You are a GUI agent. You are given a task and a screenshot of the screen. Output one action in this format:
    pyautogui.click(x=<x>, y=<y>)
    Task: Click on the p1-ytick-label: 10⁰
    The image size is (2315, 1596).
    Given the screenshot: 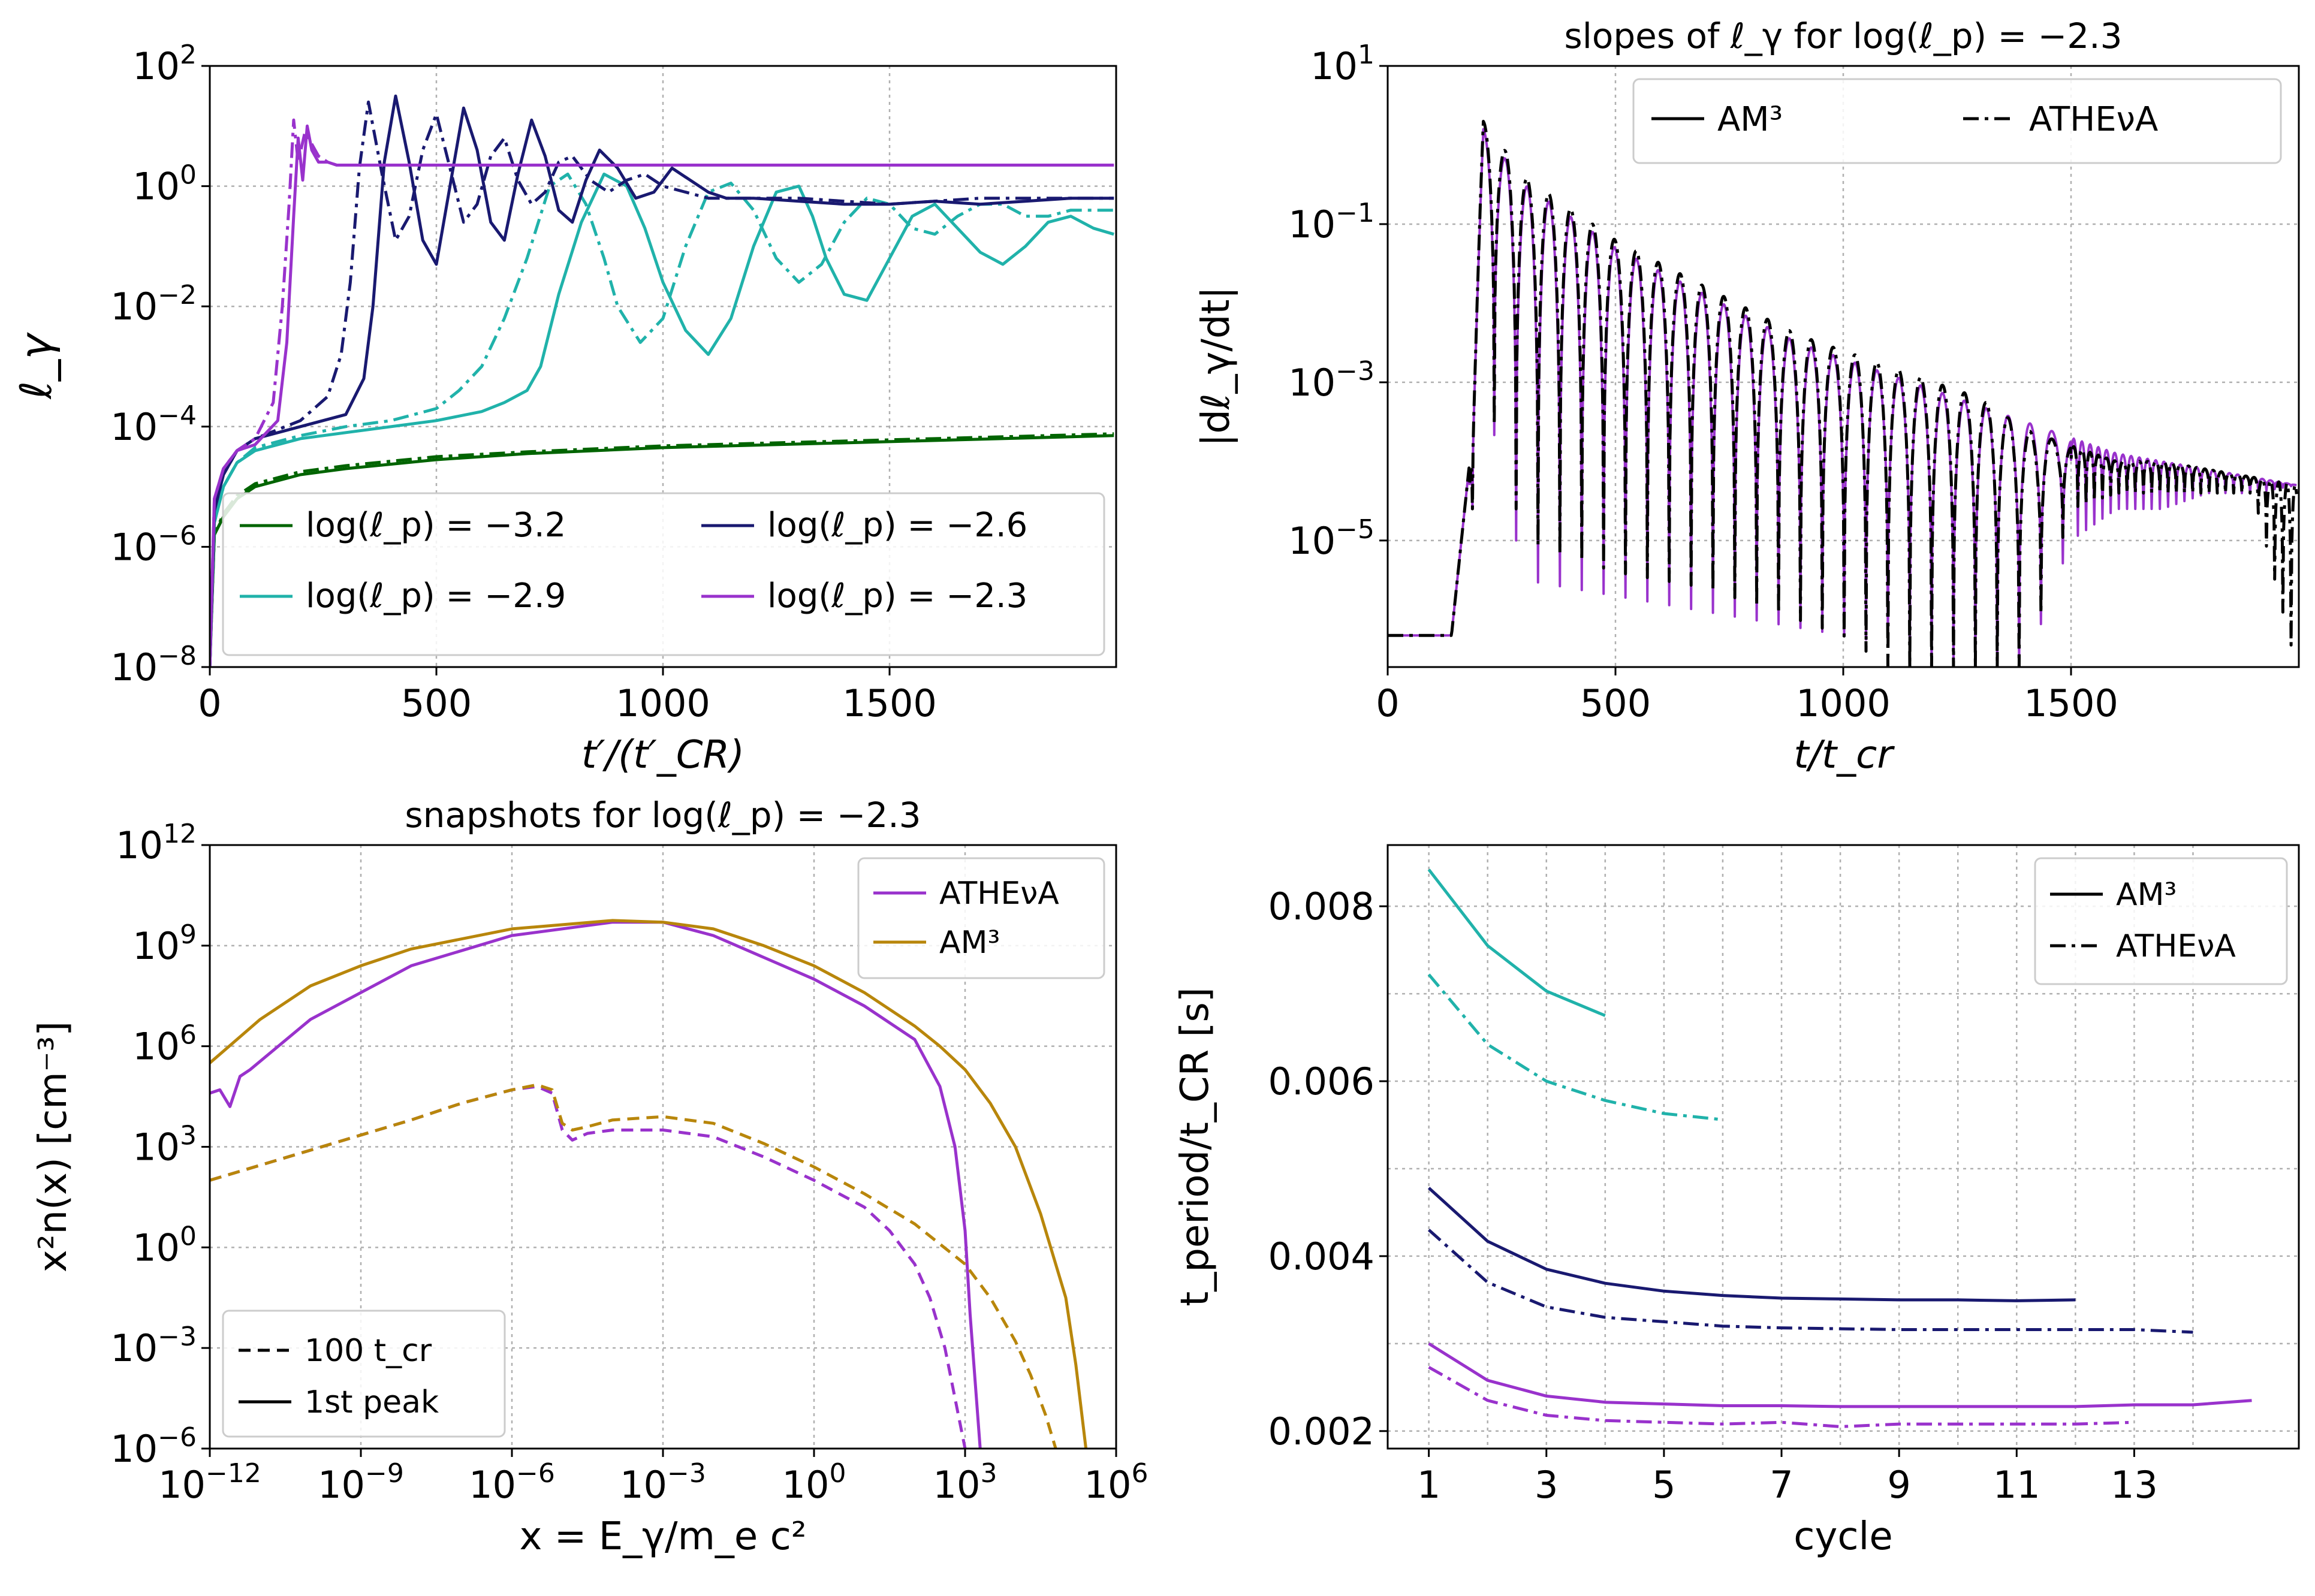 What is the action you would take?
    pyautogui.click(x=164, y=184)
    